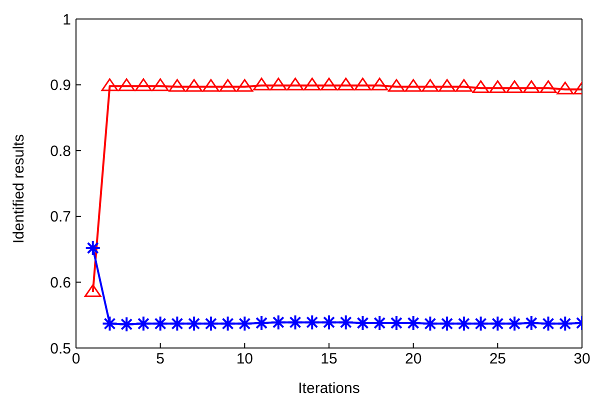 This screenshot has width=595, height=403. What do you see at coordinates (76, 359) in the screenshot?
I see `x-tick-label: 0` at bounding box center [76, 359].